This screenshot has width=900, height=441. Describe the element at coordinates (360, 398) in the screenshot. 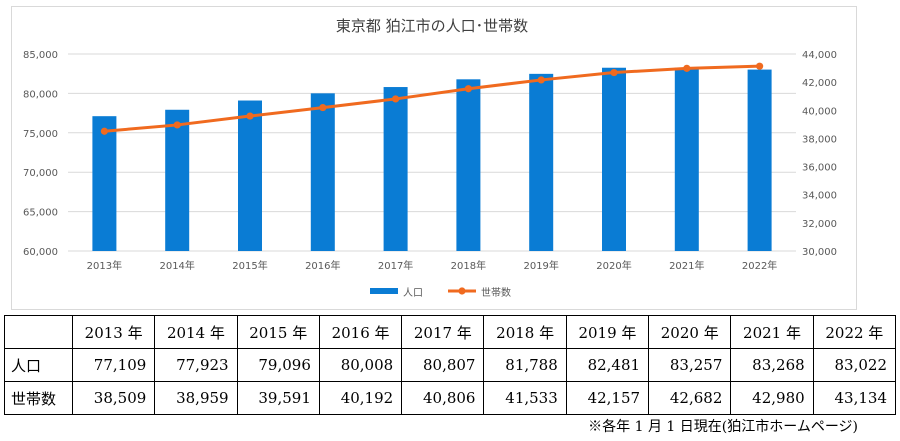

I see `table-cell: 40,192` at that location.